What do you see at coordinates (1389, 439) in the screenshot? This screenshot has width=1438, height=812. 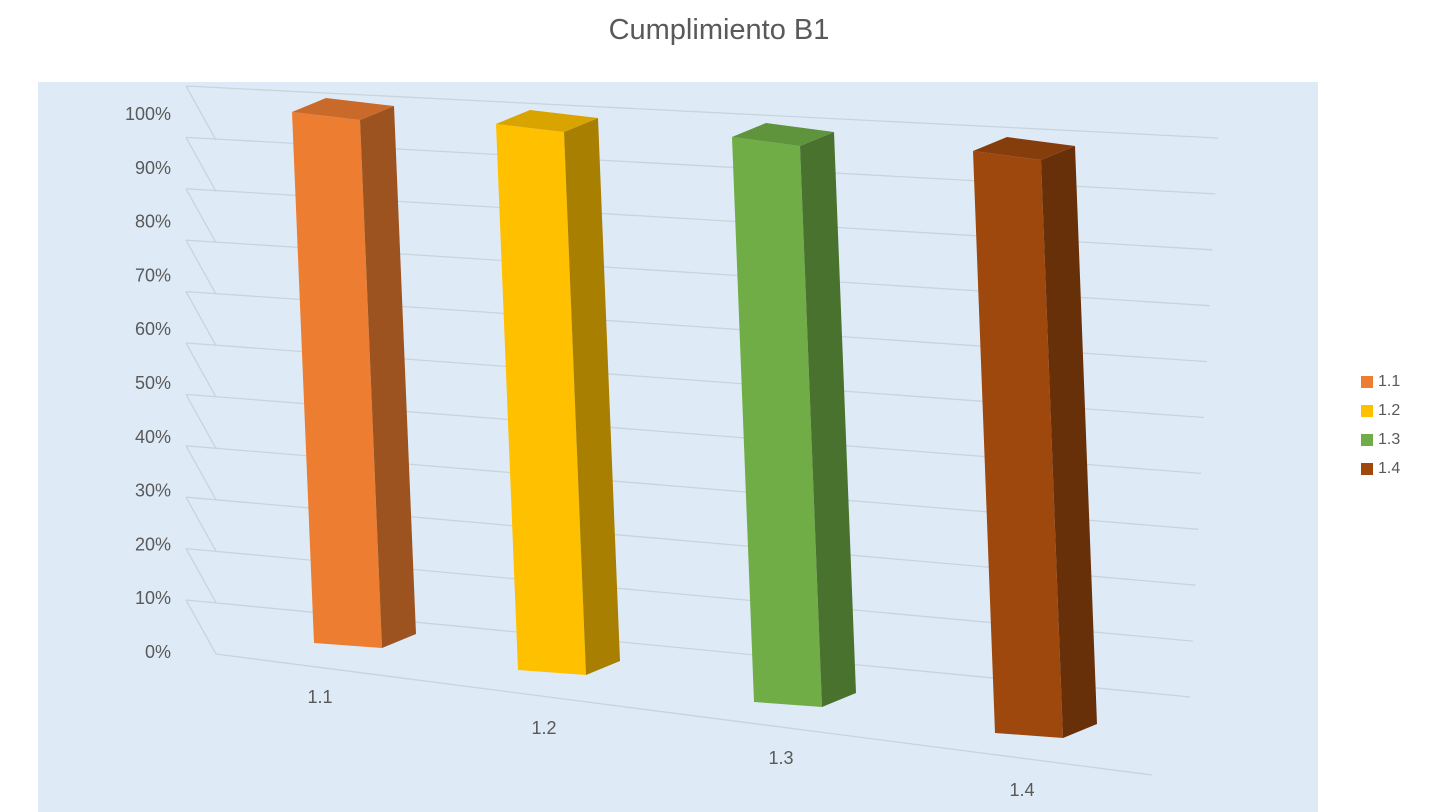 I see `legend-label: 1.3` at bounding box center [1389, 439].